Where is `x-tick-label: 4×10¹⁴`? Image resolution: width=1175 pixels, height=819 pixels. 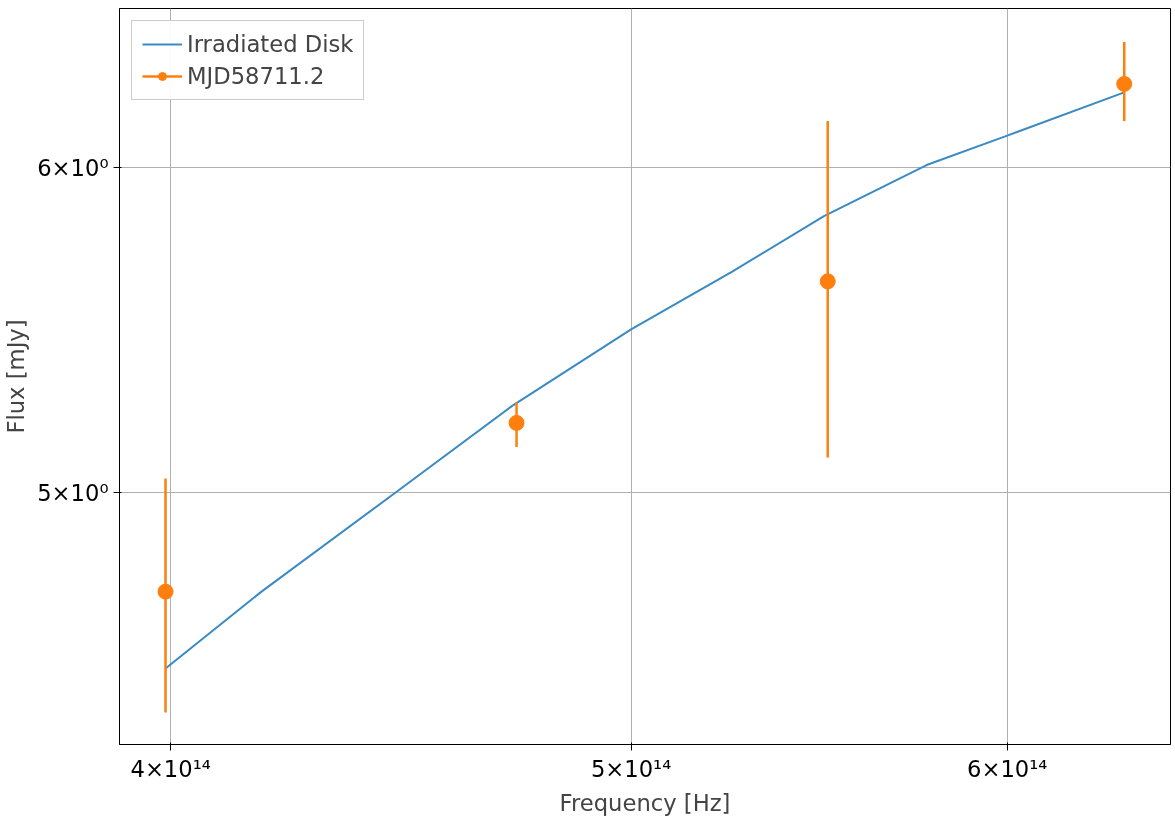
x-tick-label: 4×10¹⁴ is located at coordinates (170, 768).